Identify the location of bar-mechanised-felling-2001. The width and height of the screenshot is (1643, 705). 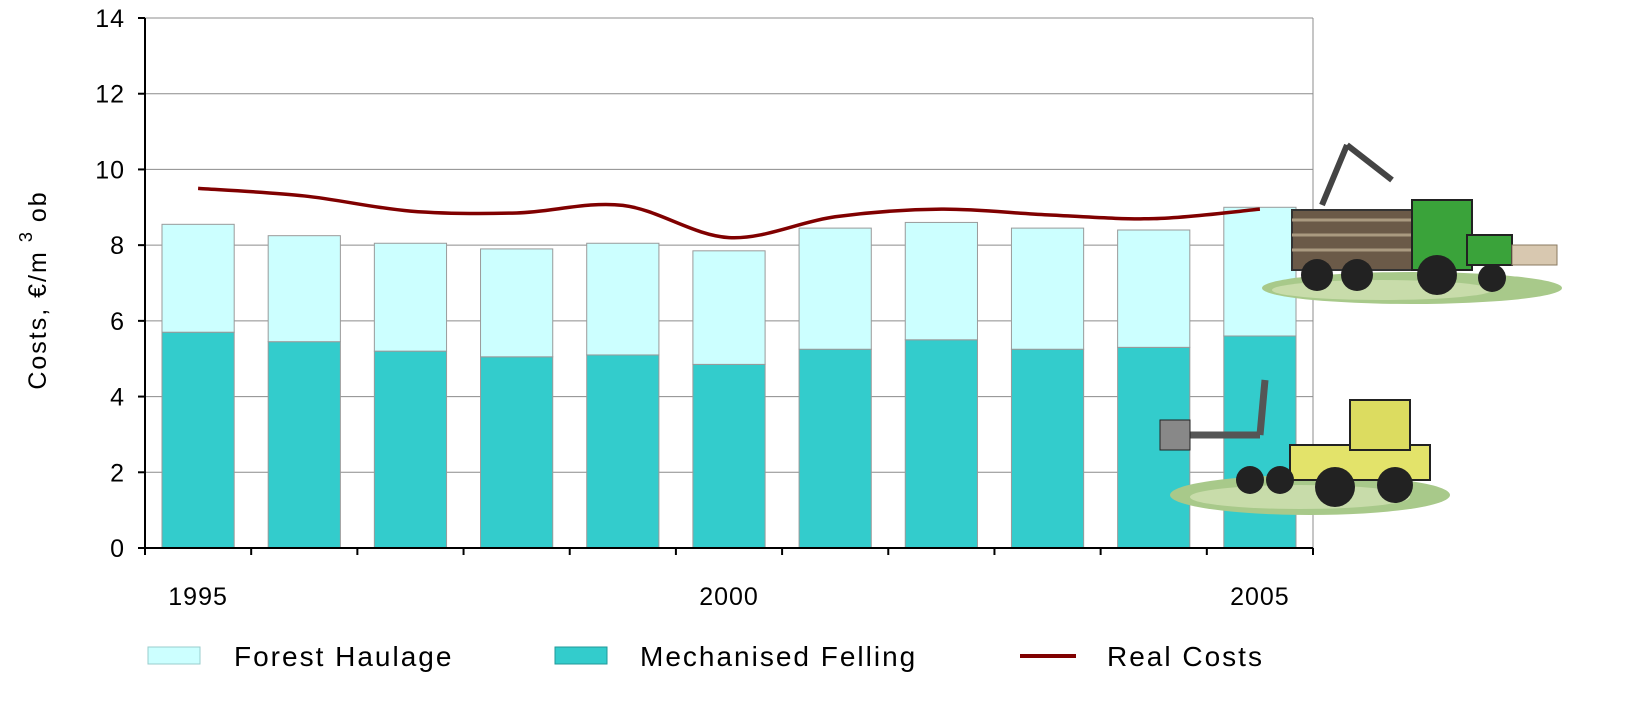
(835, 448).